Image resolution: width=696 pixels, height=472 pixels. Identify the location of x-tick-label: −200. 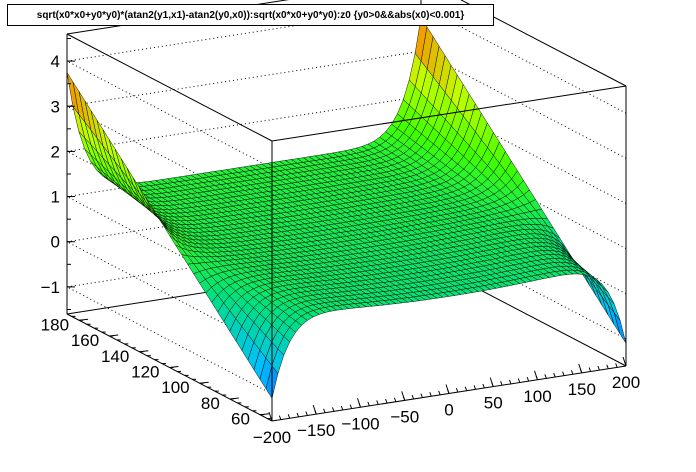
(272, 437).